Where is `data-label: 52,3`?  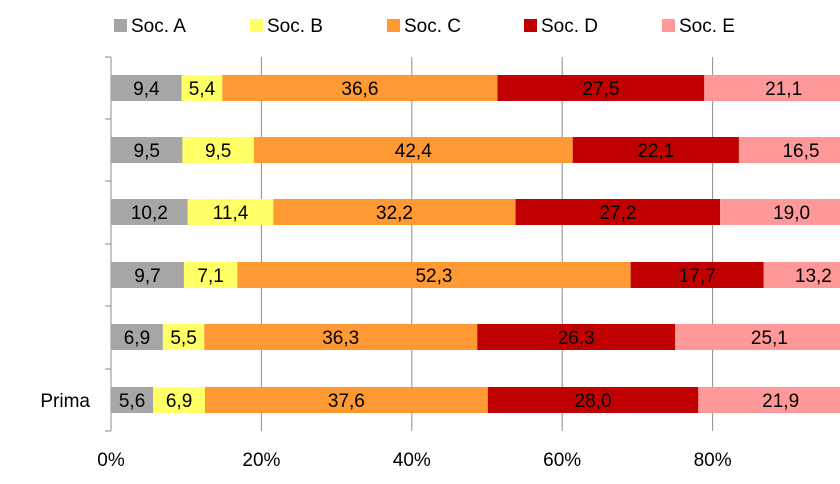 data-label: 52,3 is located at coordinates (433, 276).